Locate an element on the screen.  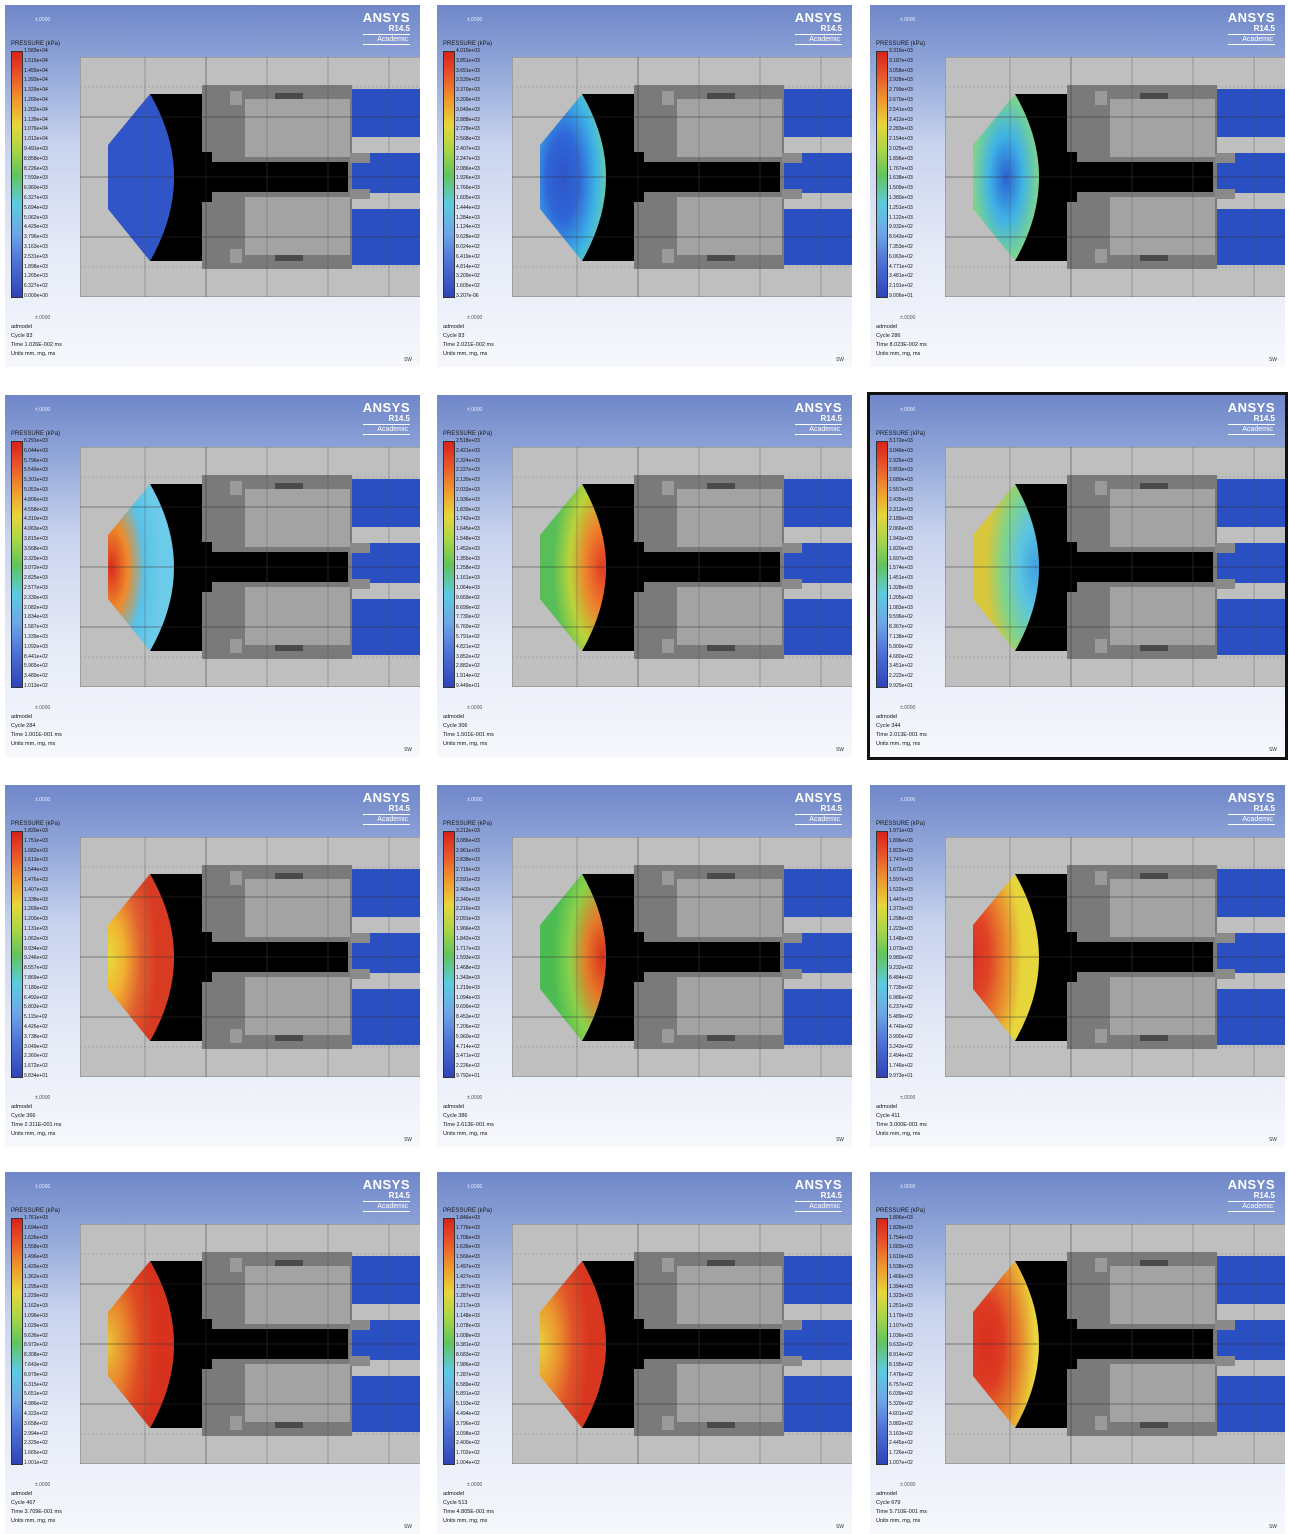
cycle-label: Cycle 411 is located at coordinates (888, 1116).